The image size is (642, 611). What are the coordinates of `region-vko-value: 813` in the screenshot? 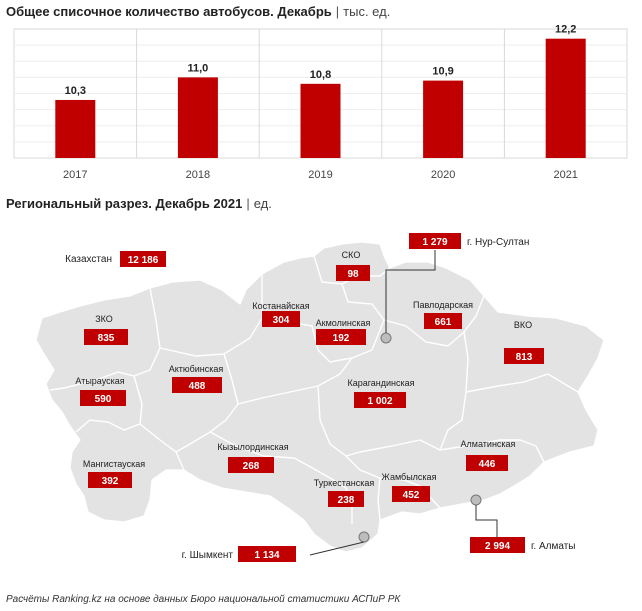 It's located at (524, 357).